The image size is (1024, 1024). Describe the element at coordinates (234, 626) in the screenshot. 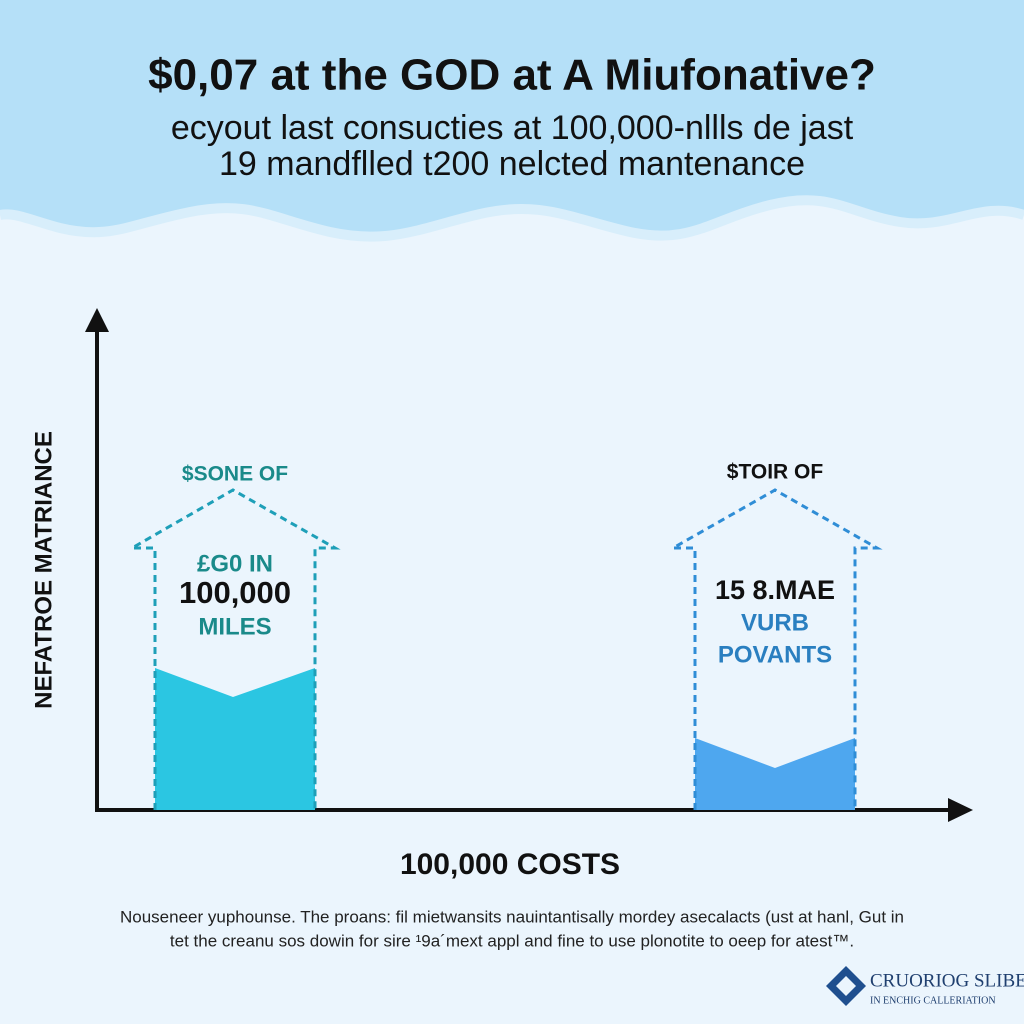

I see `column-text: MILES` at that location.